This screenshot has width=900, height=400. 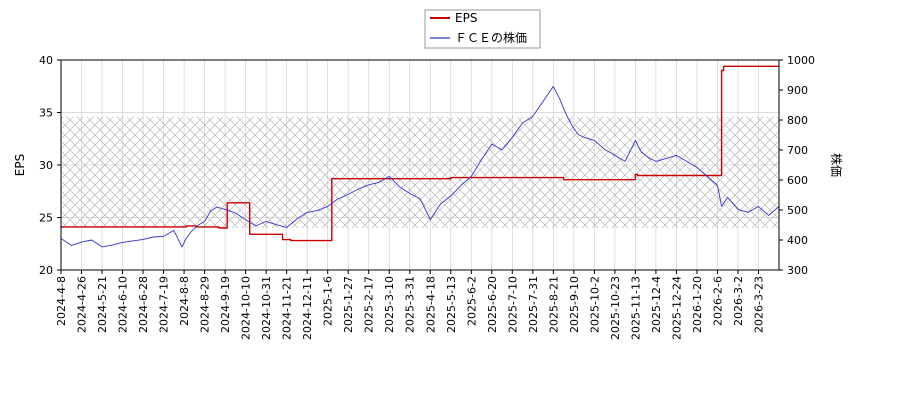 What do you see at coordinates (164, 304) in the screenshot?
I see `x-tick-label: 2024-7-19` at bounding box center [164, 304].